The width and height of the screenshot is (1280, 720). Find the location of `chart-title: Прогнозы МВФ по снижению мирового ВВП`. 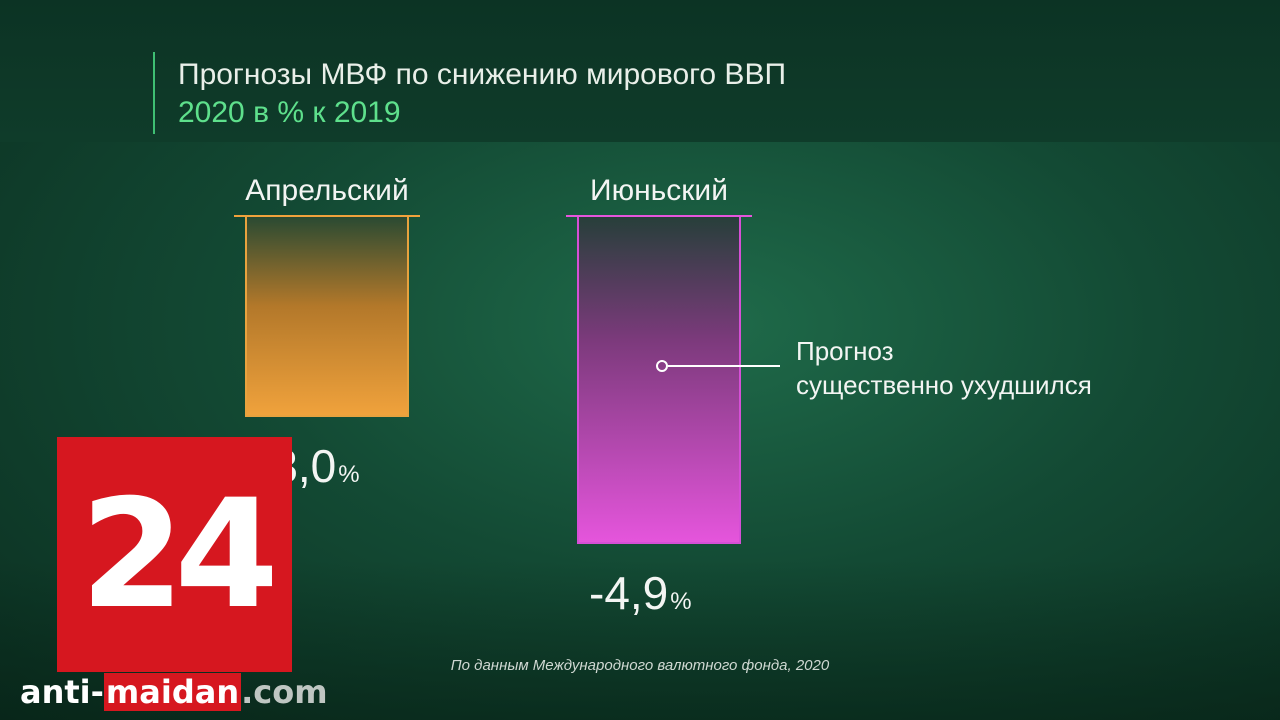

chart-title: Прогнозы МВФ по снижению мирового ВВП is located at coordinates (482, 74).